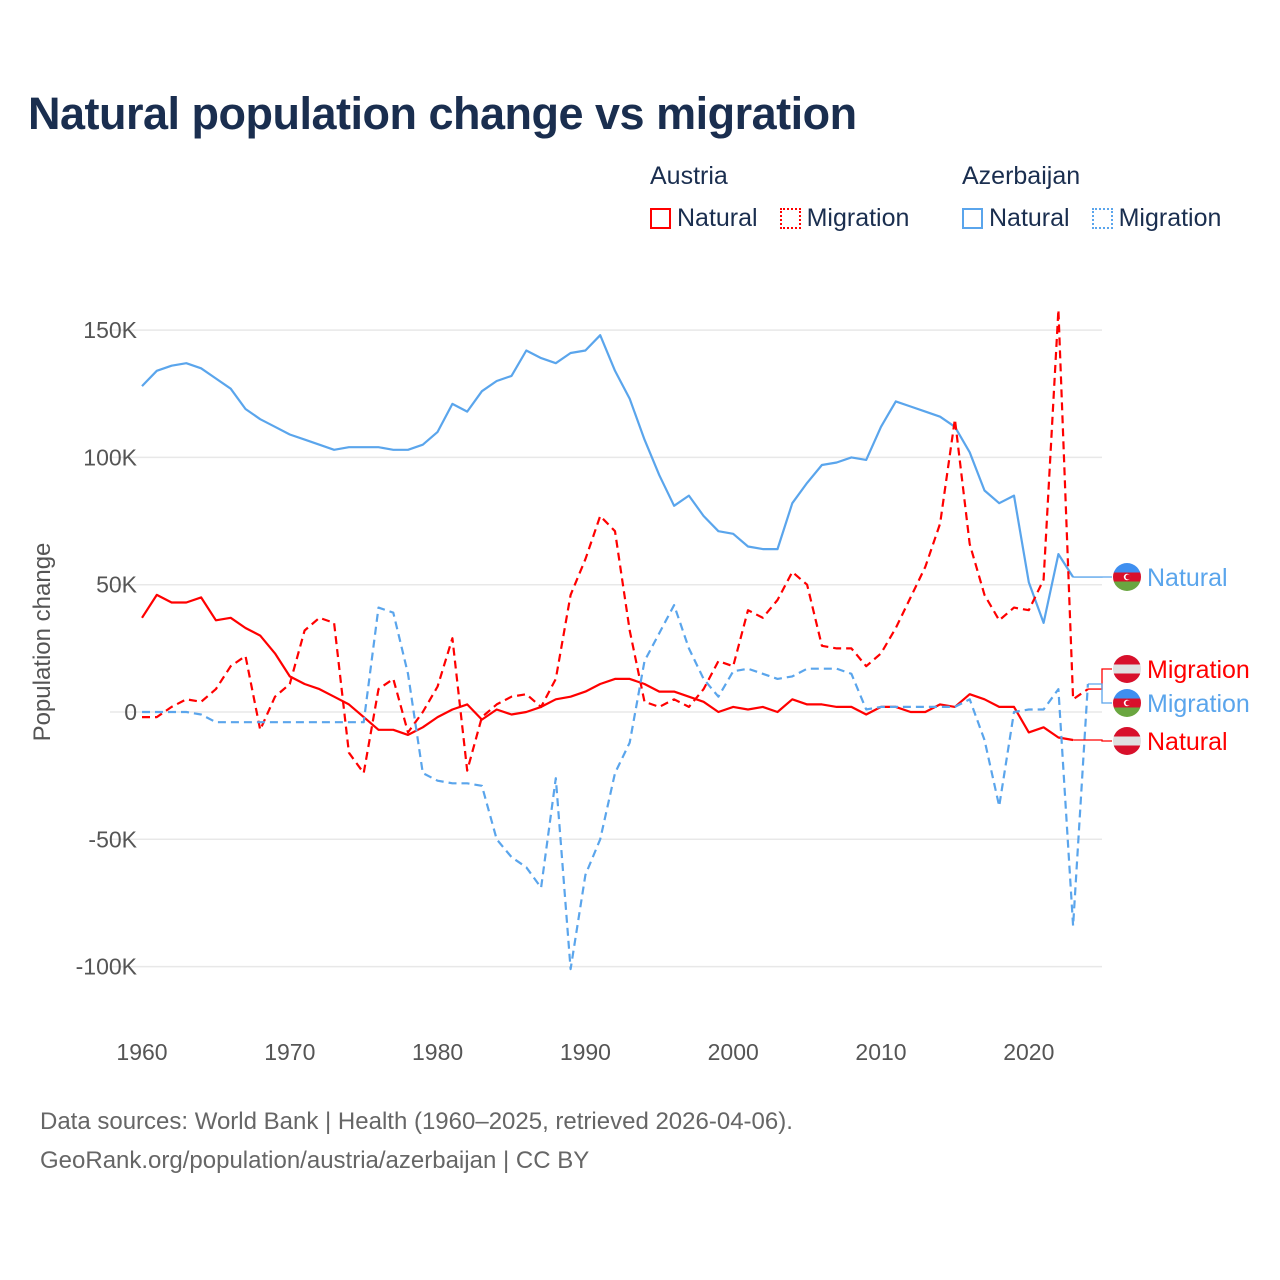  What do you see at coordinates (110, 457) in the screenshot?
I see `y-tick-label: 100K` at bounding box center [110, 457].